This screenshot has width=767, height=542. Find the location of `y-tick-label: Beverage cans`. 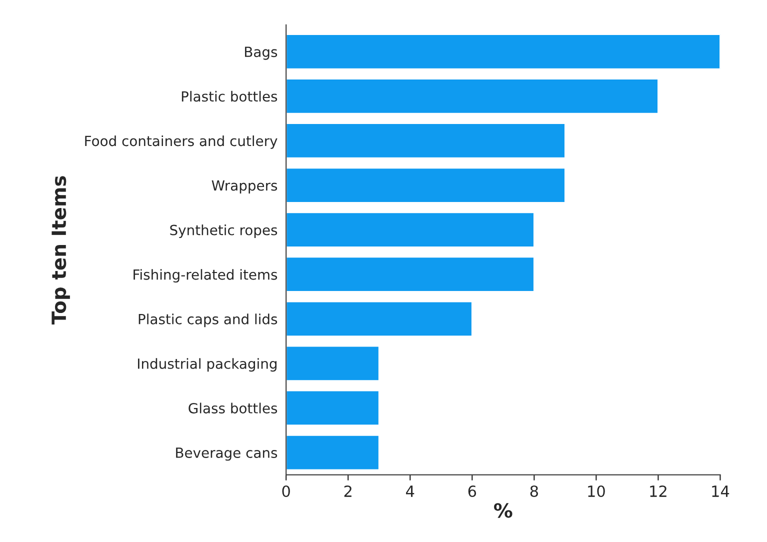

y-tick-label: Beverage cans is located at coordinates (227, 454).